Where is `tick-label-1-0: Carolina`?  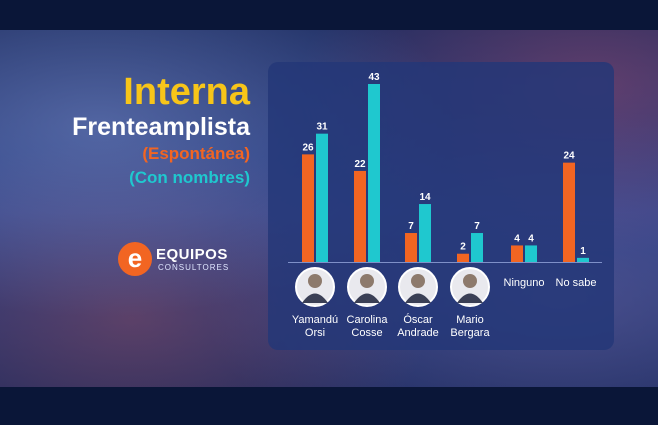
tick-label-1-0: Carolina is located at coordinates (368, 320).